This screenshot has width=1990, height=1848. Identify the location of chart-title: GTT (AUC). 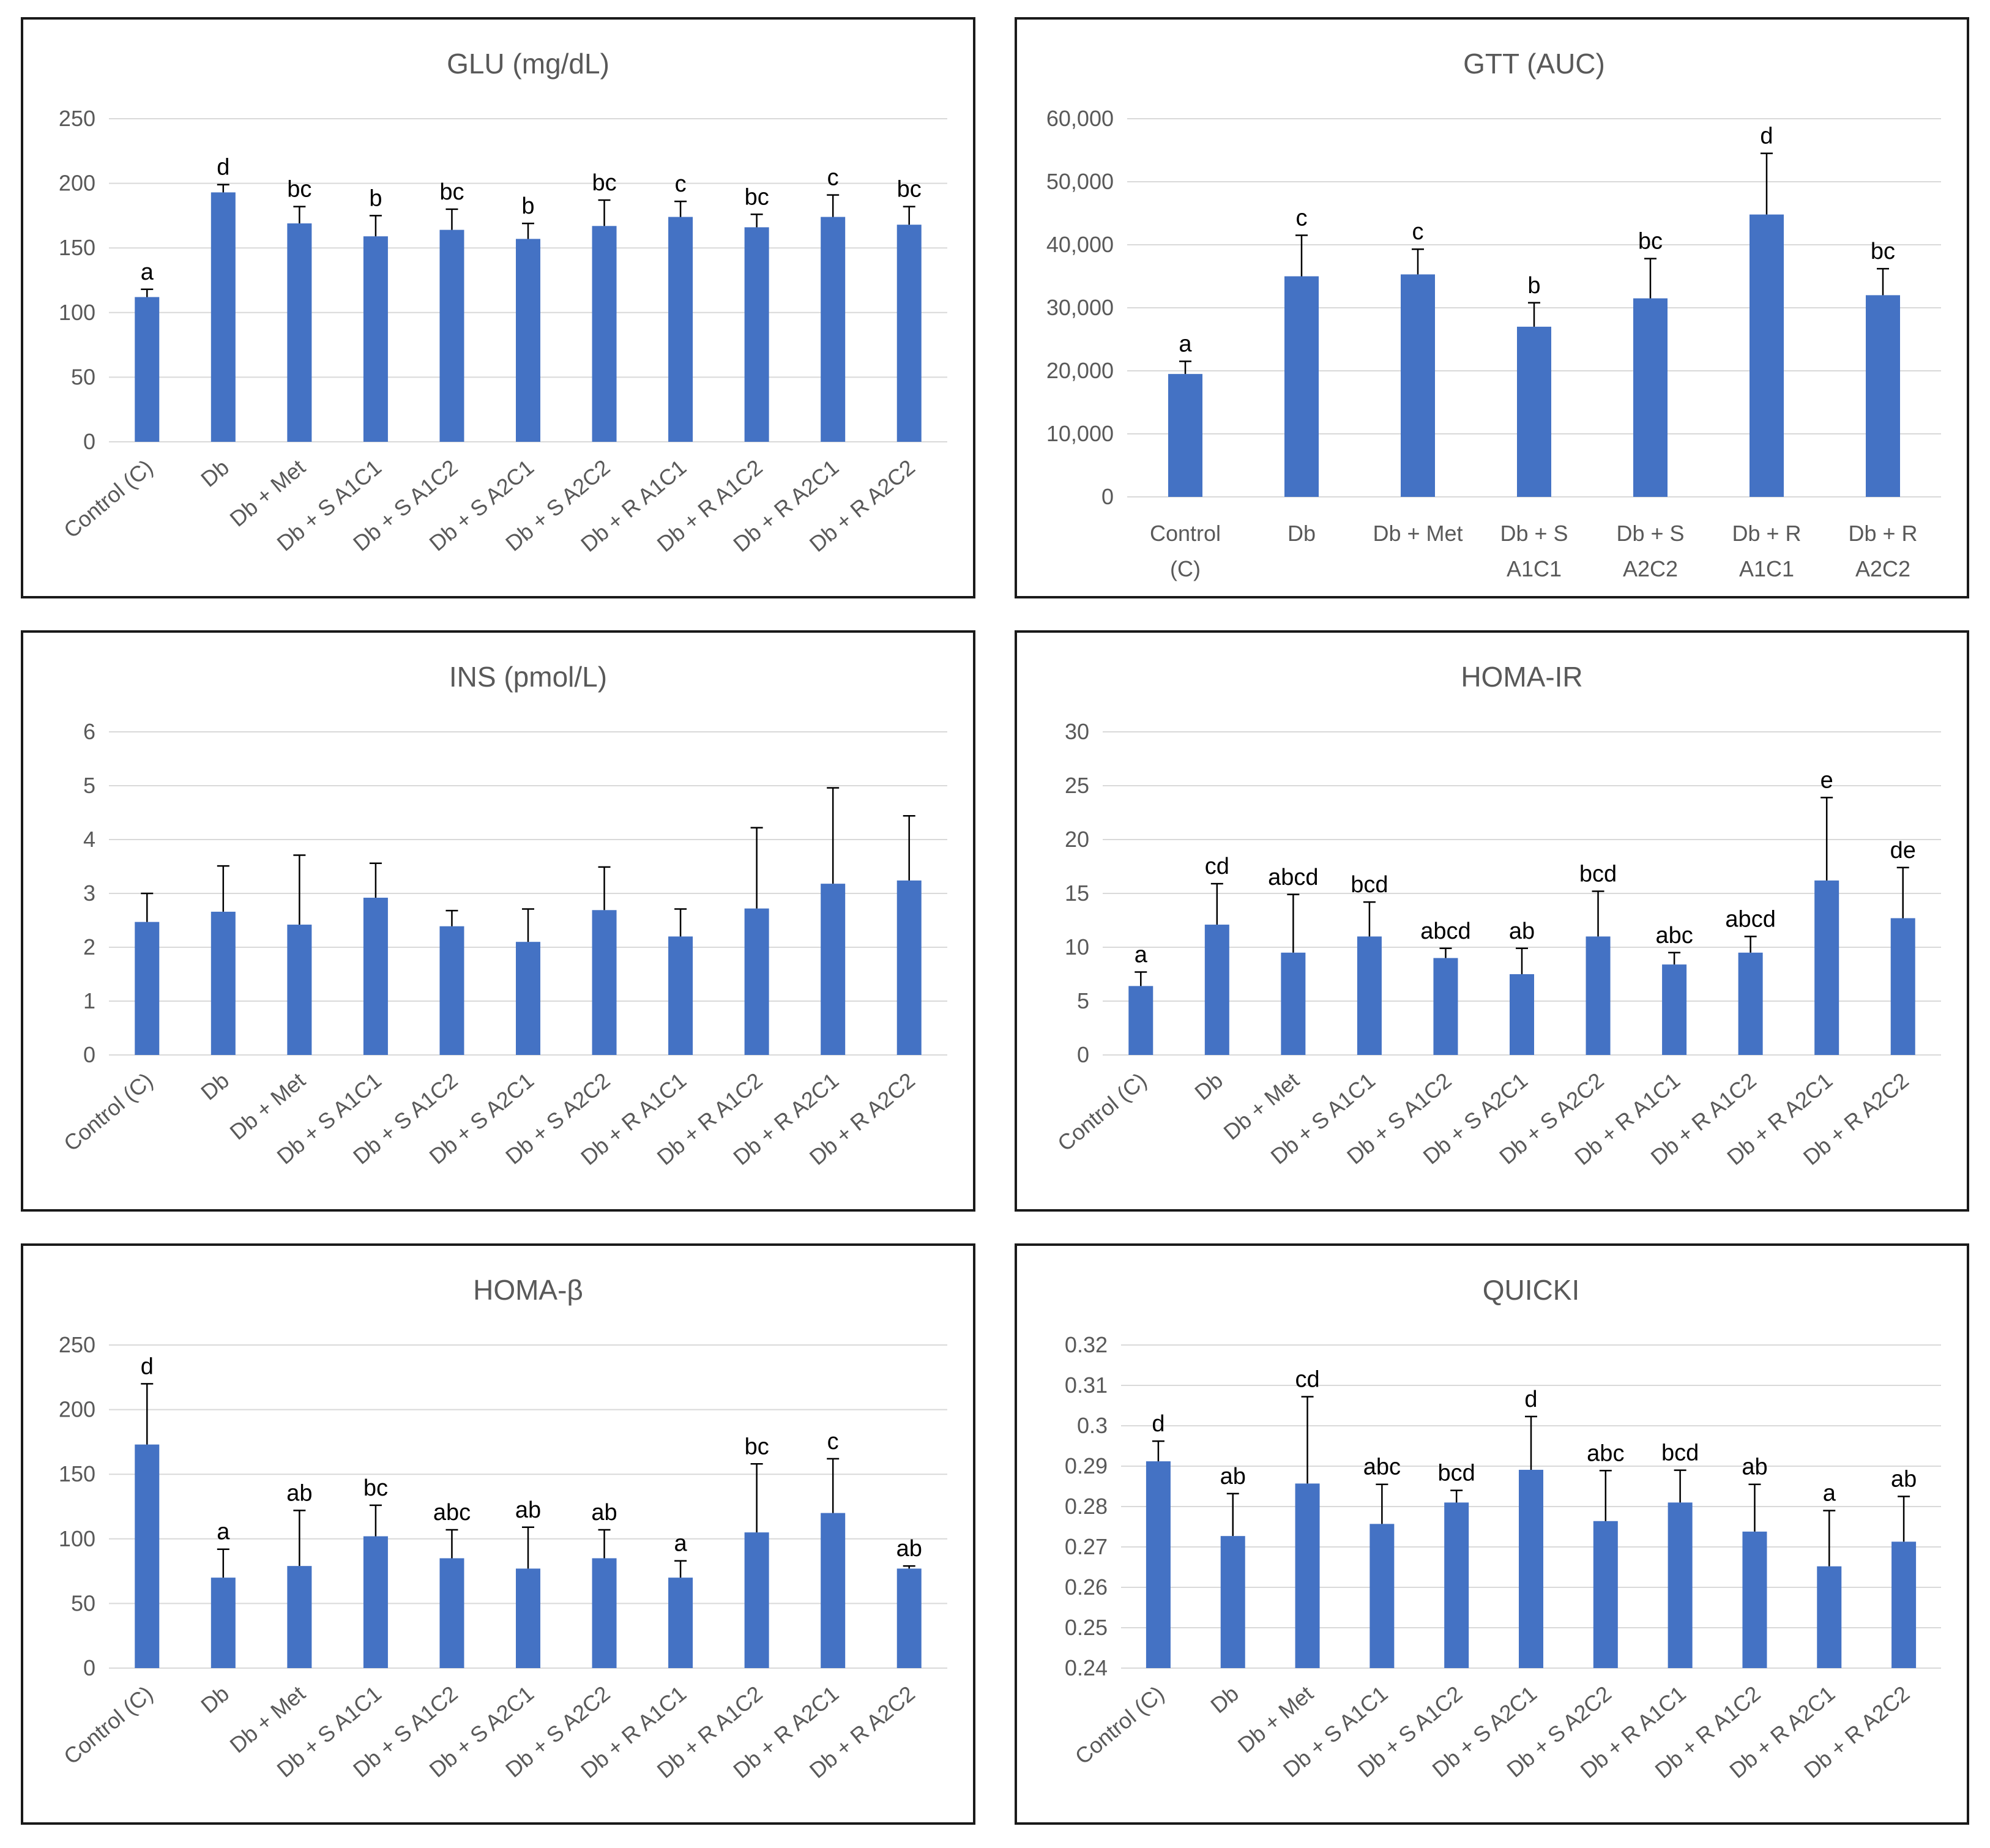
(1534, 64).